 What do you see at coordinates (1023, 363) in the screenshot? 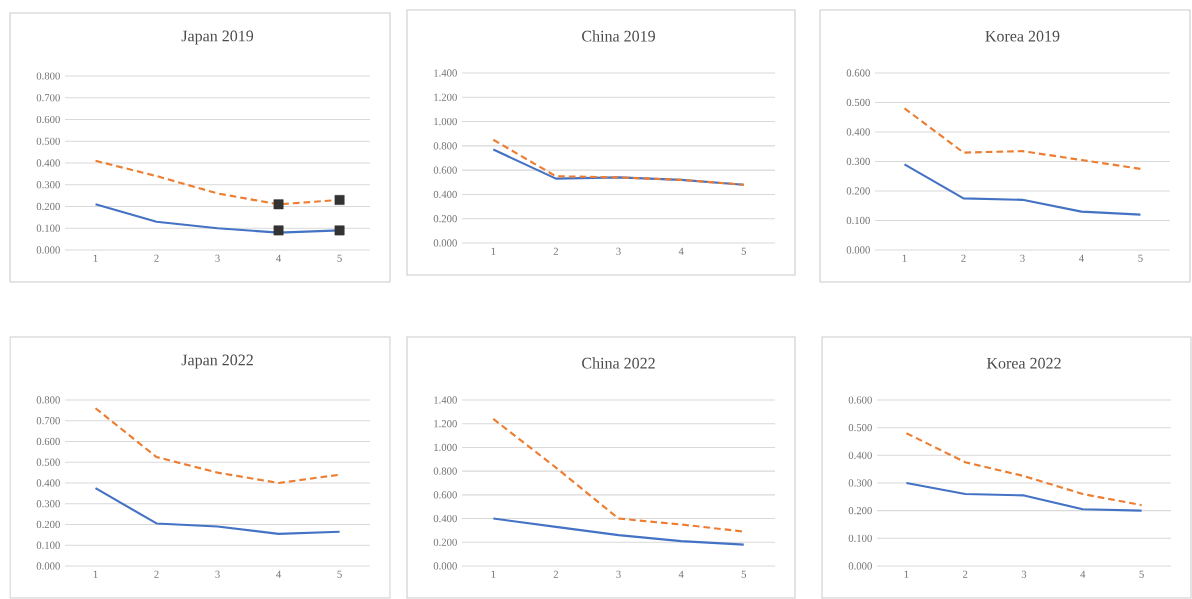
I see `chart-title: Korea 2022` at bounding box center [1023, 363].